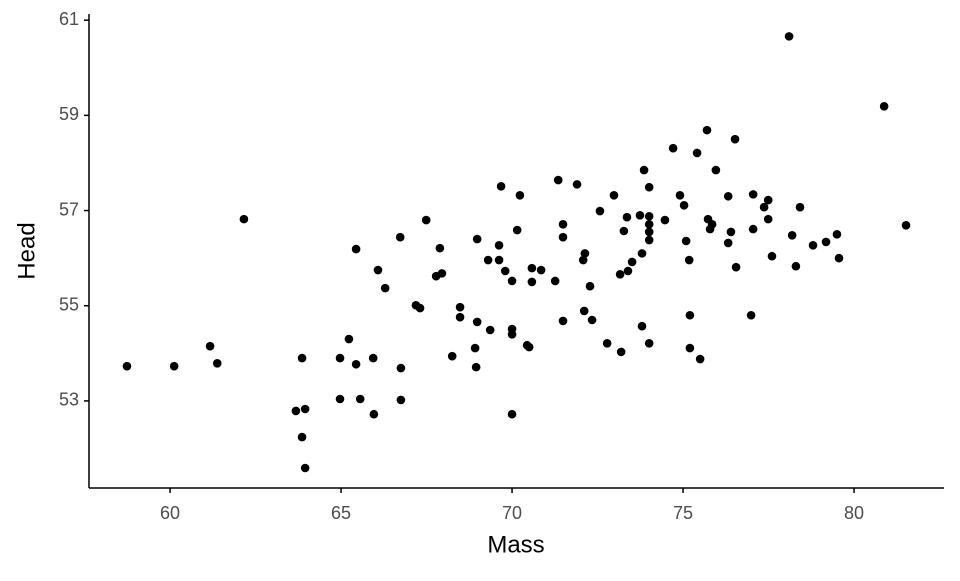 This screenshot has height=581, width=960. Describe the element at coordinates (854, 513) in the screenshot. I see `x-tick-label: 80` at that location.